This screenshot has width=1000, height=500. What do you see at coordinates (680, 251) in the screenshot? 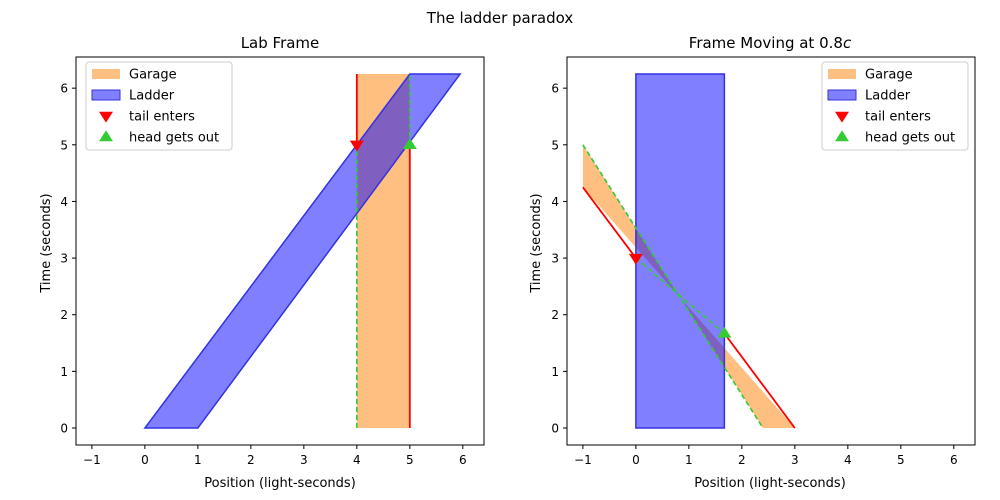
I see `ladder-region` at bounding box center [680, 251].